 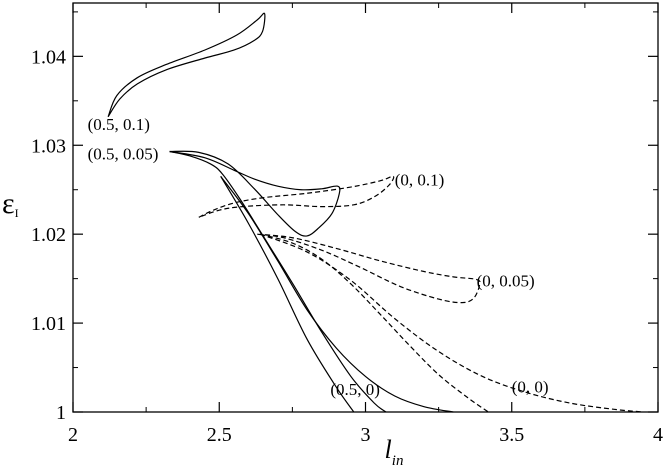 What do you see at coordinates (48, 235) in the screenshot?
I see `y-tick-label: 1.02` at bounding box center [48, 235].